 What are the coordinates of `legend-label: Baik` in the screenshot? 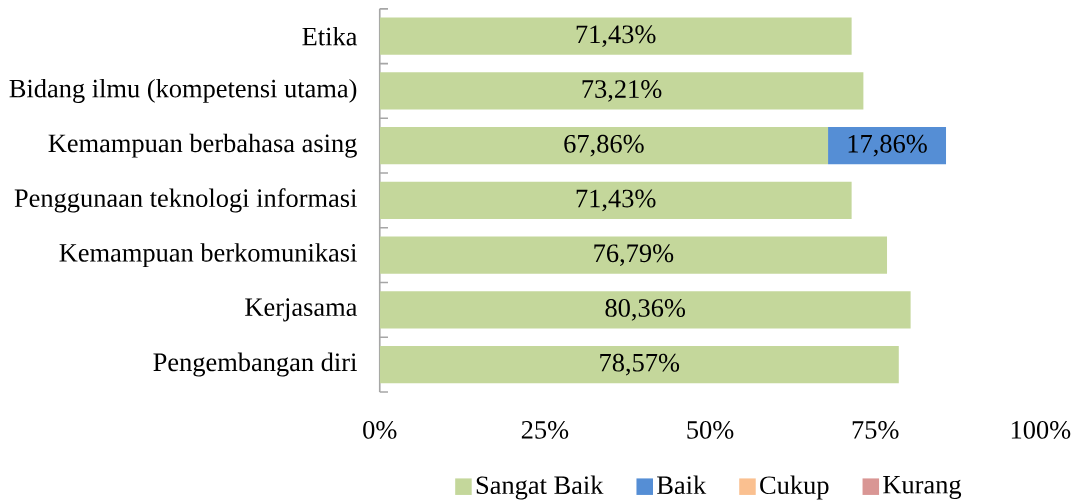 It's located at (682, 484).